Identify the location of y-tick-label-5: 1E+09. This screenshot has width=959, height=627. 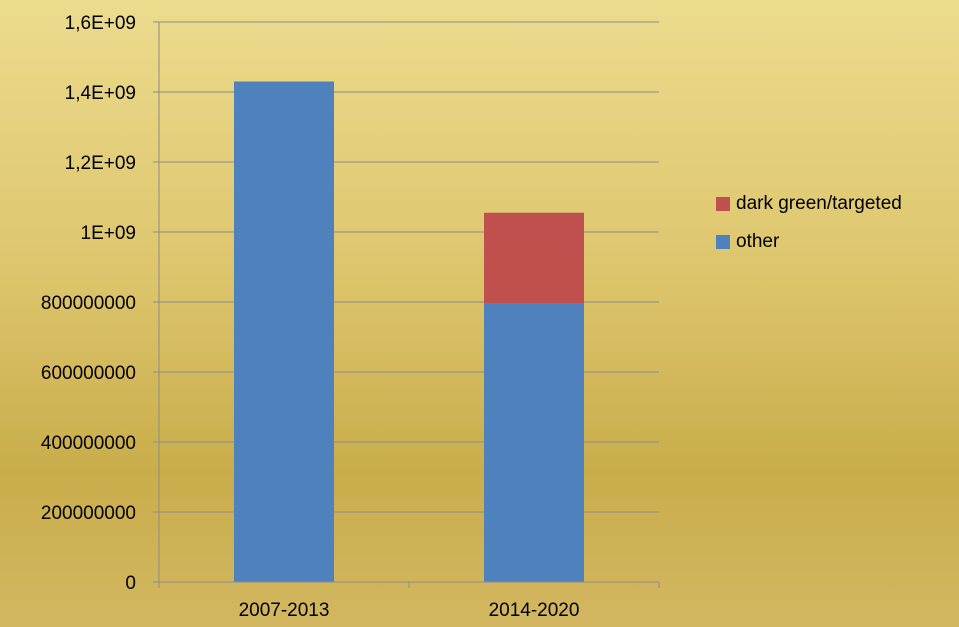
(108, 233).